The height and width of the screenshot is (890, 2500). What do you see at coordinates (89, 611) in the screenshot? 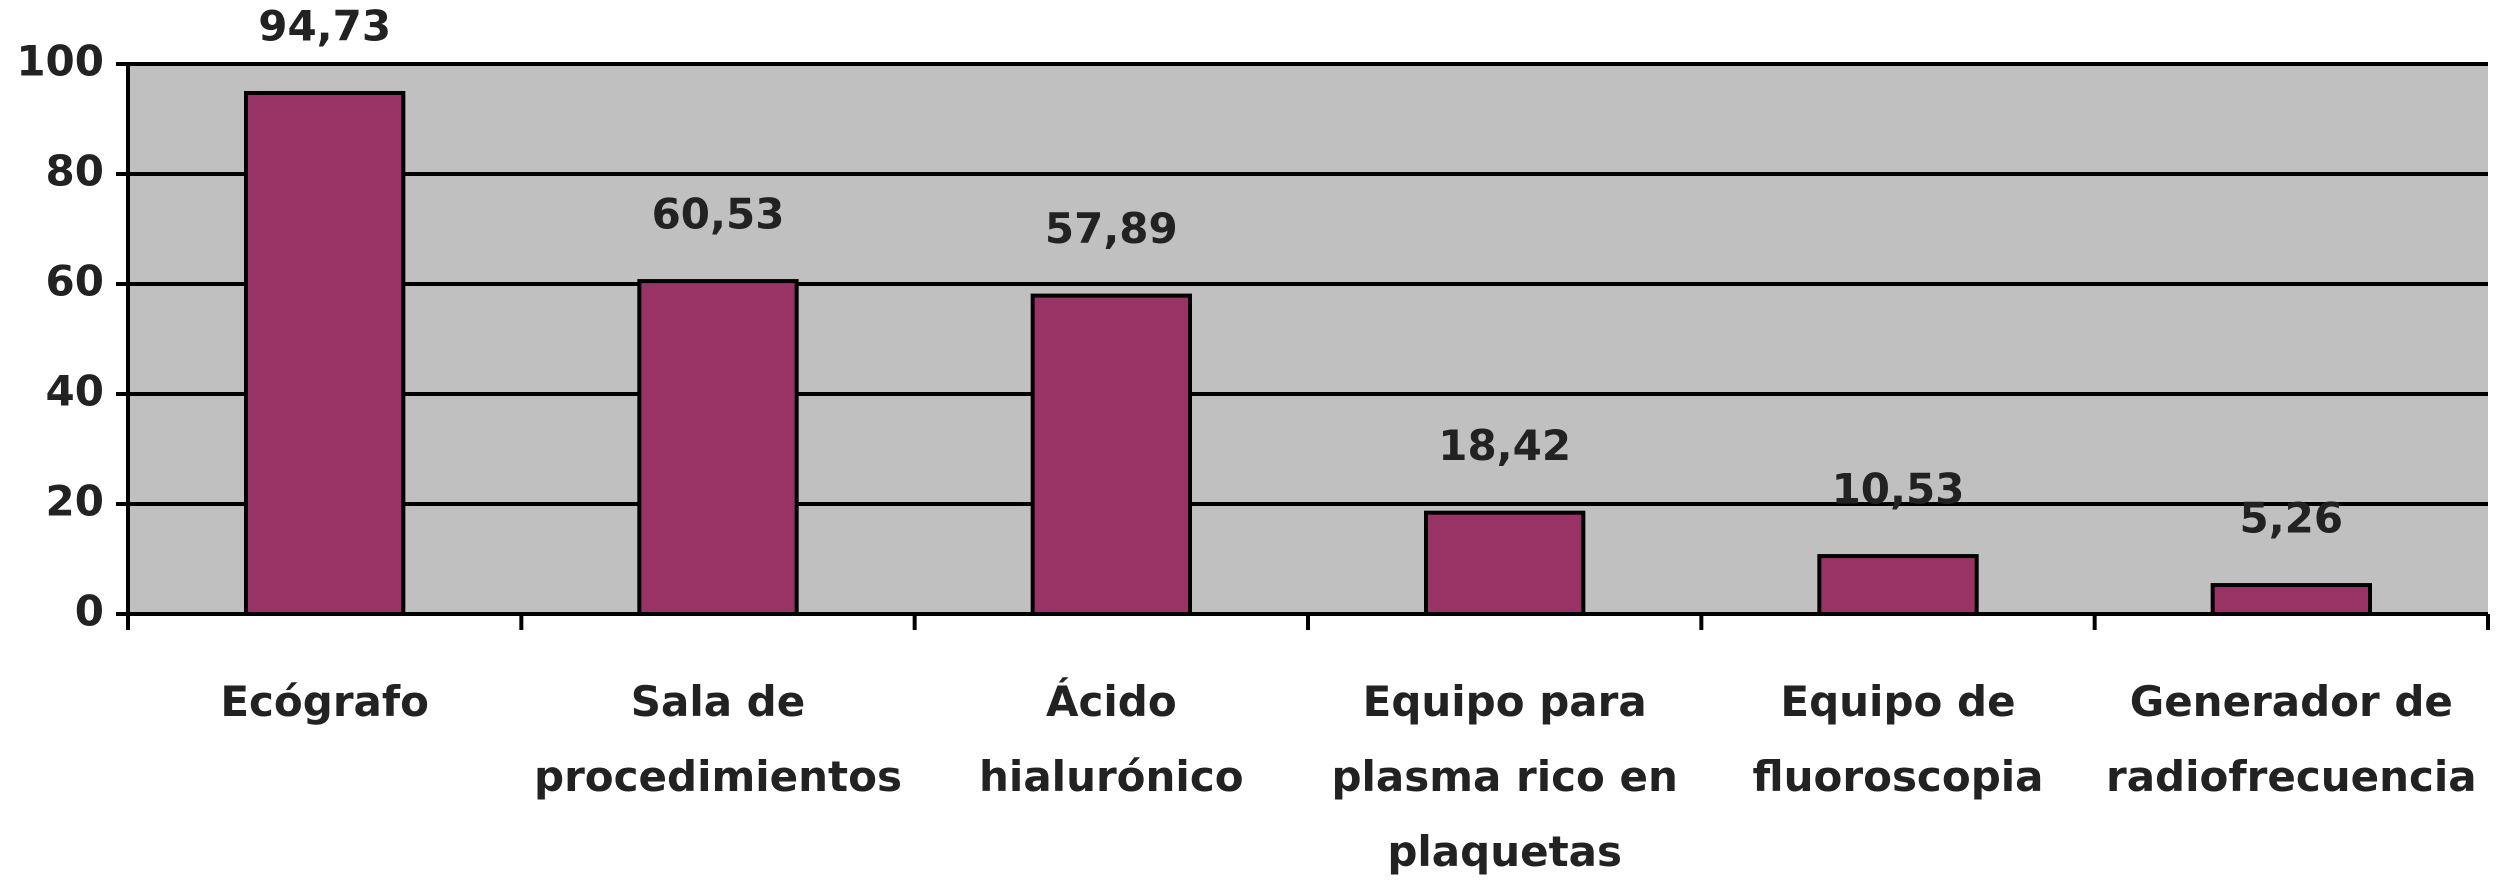
I see `y-tick-label: 0` at bounding box center [89, 611].